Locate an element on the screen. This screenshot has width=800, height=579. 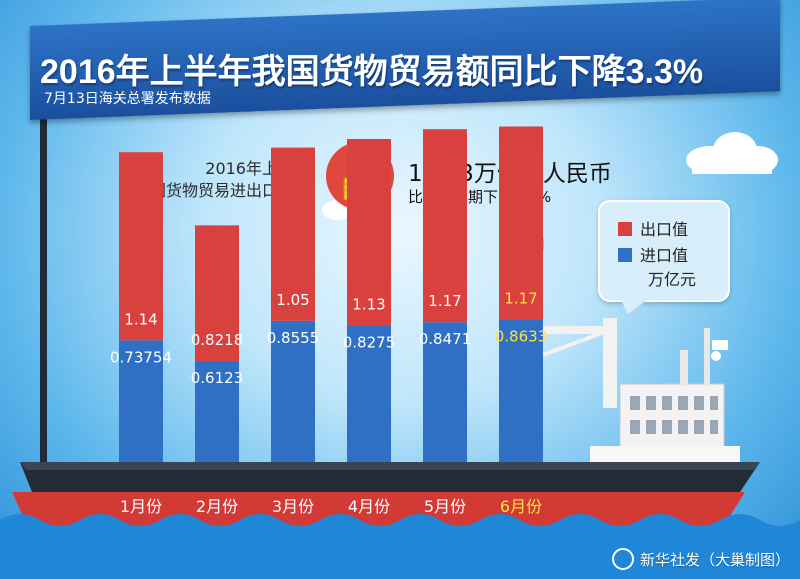
credit: 新华社发（大巢制图） is located at coordinates (701, 559).